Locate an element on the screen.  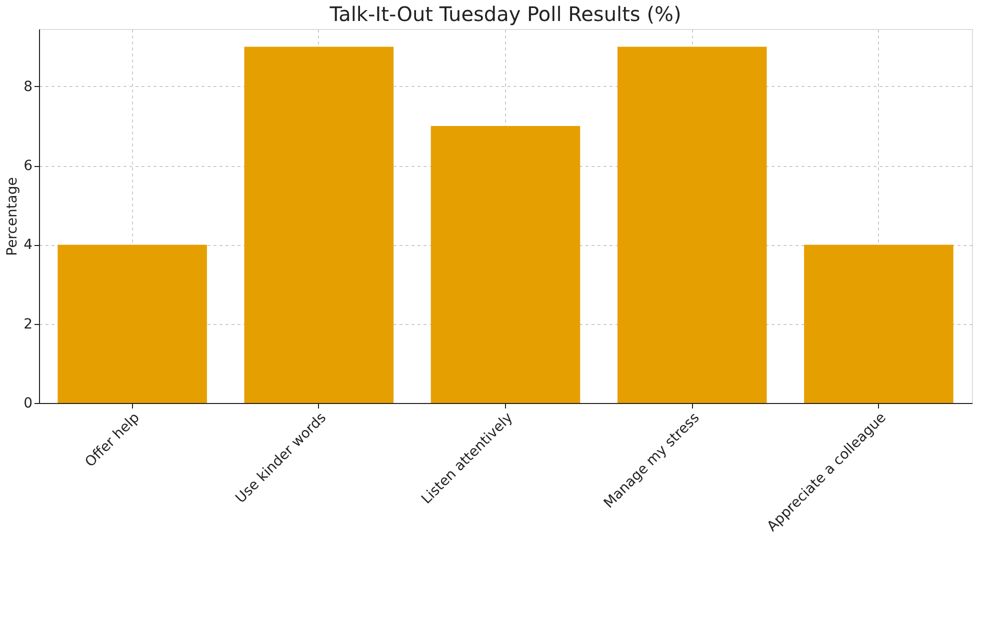
y-tick-label: 6 is located at coordinates (28, 166).